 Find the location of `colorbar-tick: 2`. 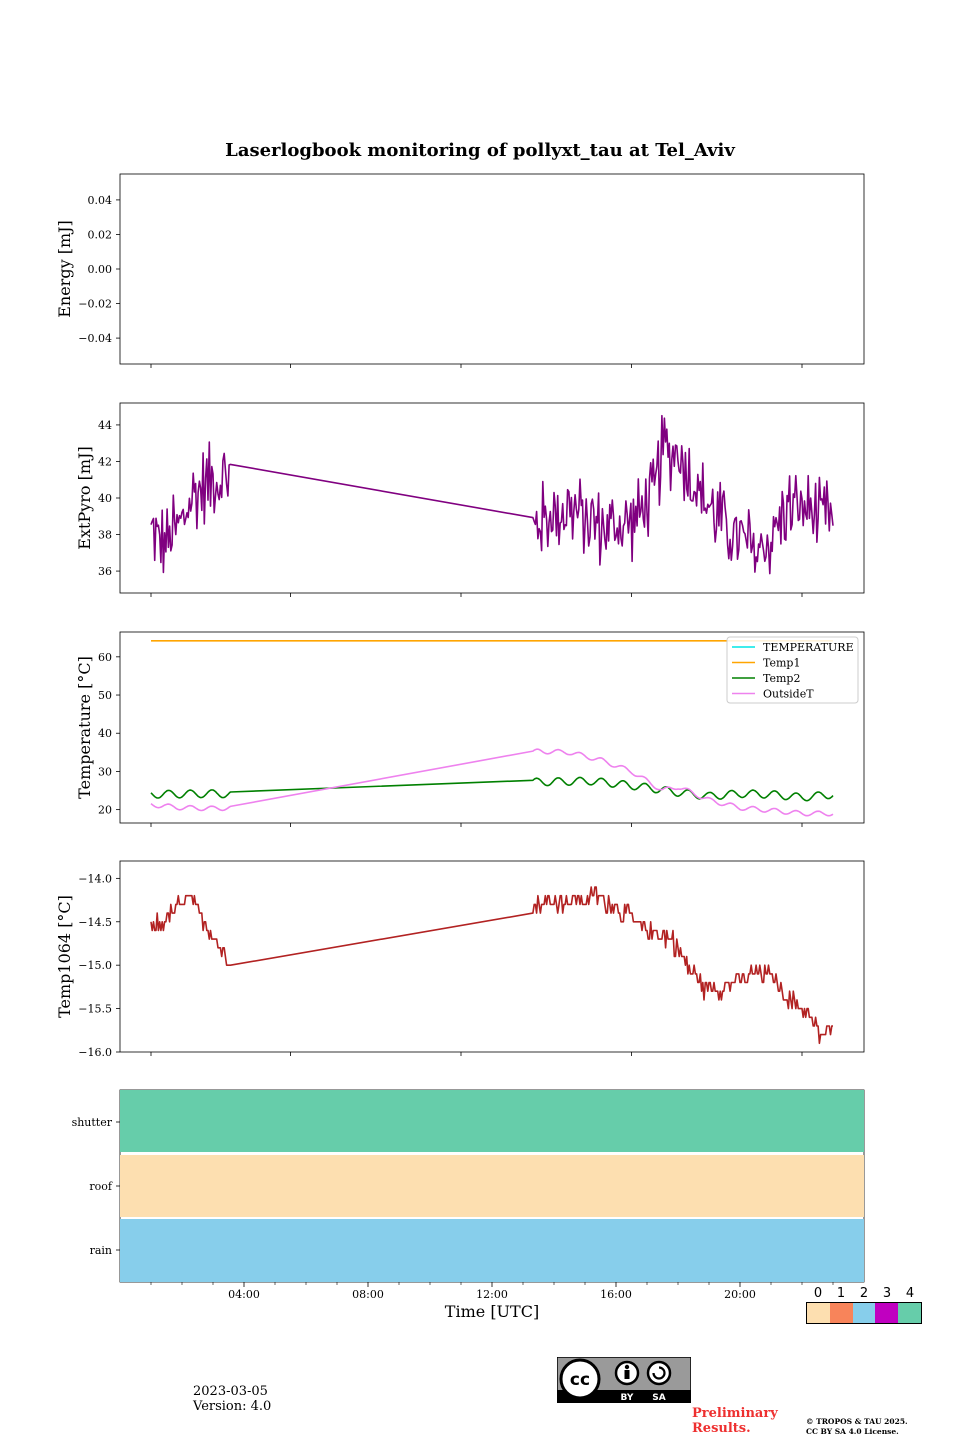

colorbar-tick: 2 is located at coordinates (864, 1293).